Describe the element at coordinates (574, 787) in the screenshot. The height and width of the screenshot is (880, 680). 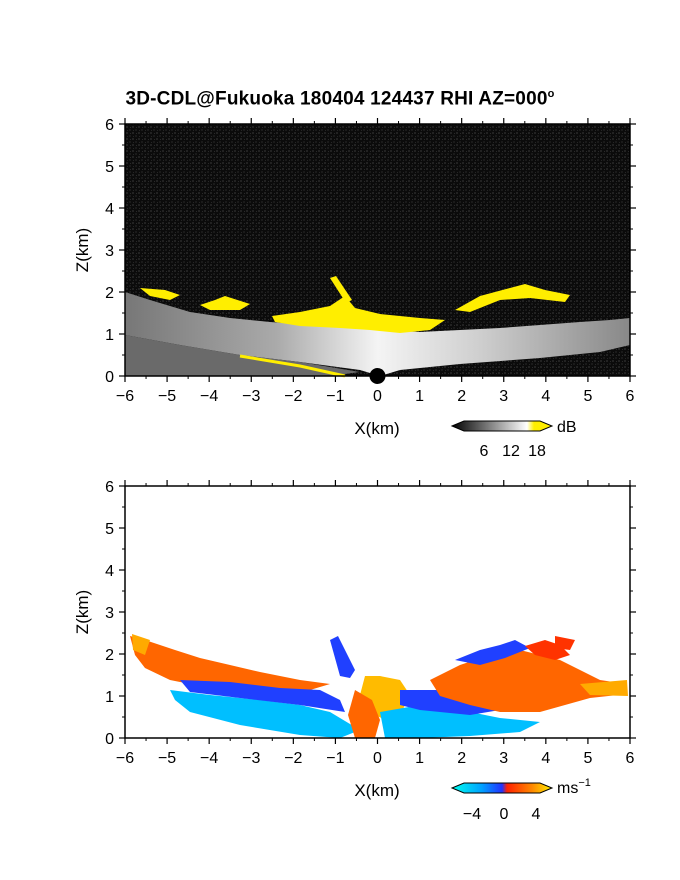
I see `velocity-colorbar-unit: ms−1` at that location.